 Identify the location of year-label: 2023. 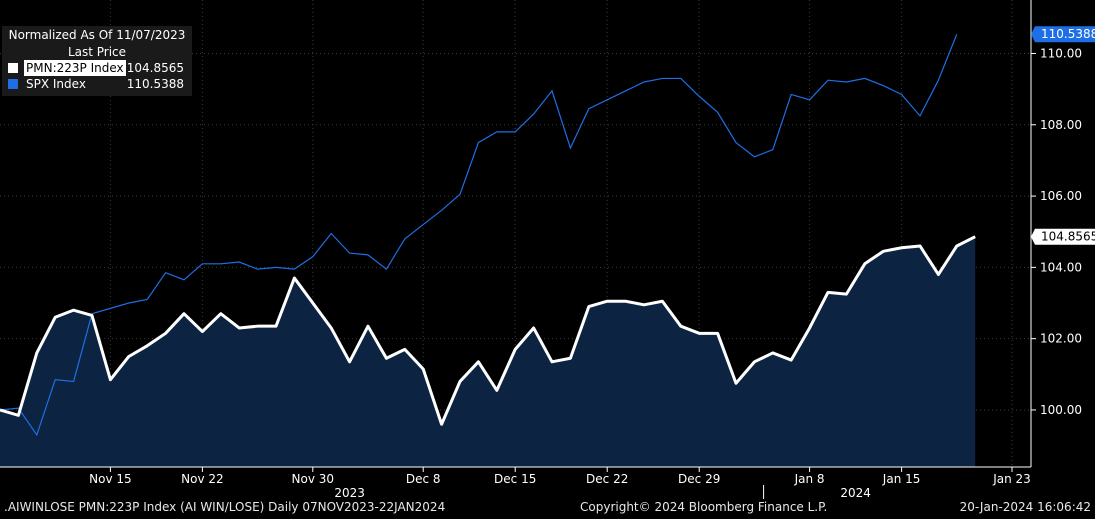
(349, 493).